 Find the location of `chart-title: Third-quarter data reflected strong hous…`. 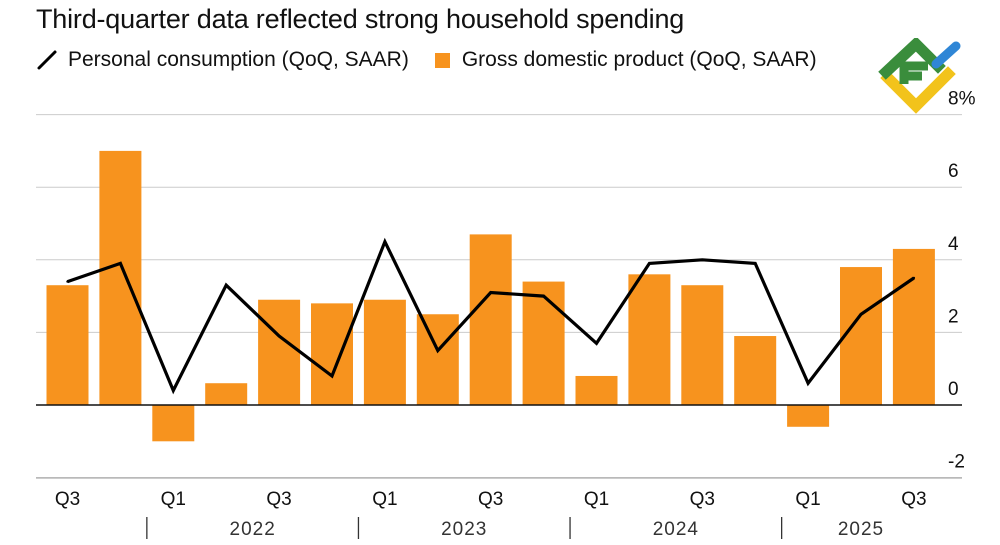

chart-title: Third-quarter data reflected strong hous… is located at coordinates (360, 19).